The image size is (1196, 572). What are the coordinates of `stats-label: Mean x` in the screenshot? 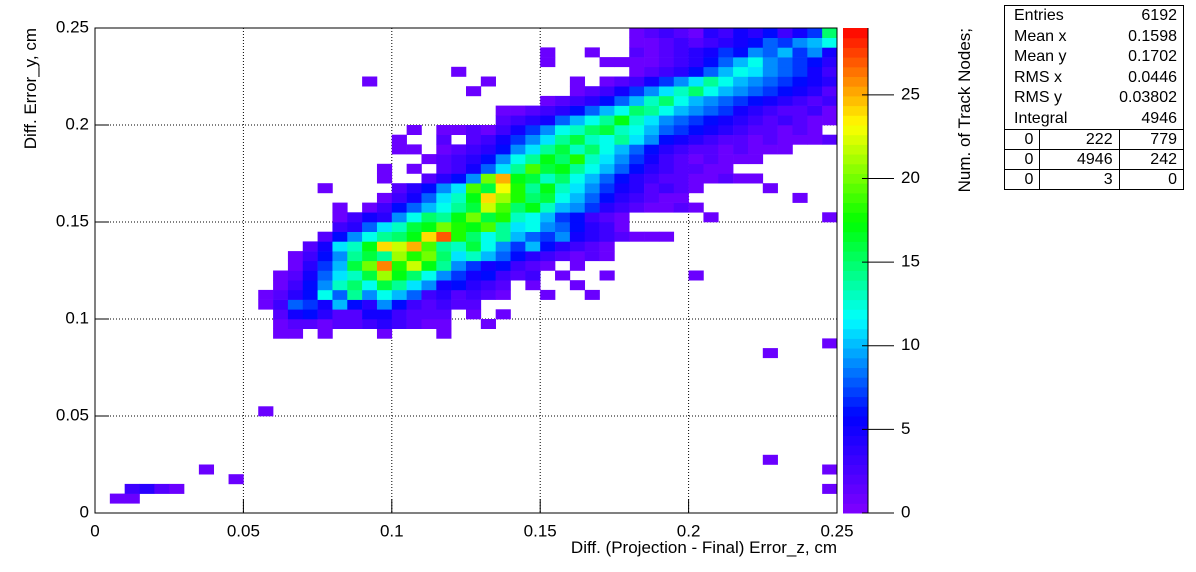 It's located at (1040, 36).